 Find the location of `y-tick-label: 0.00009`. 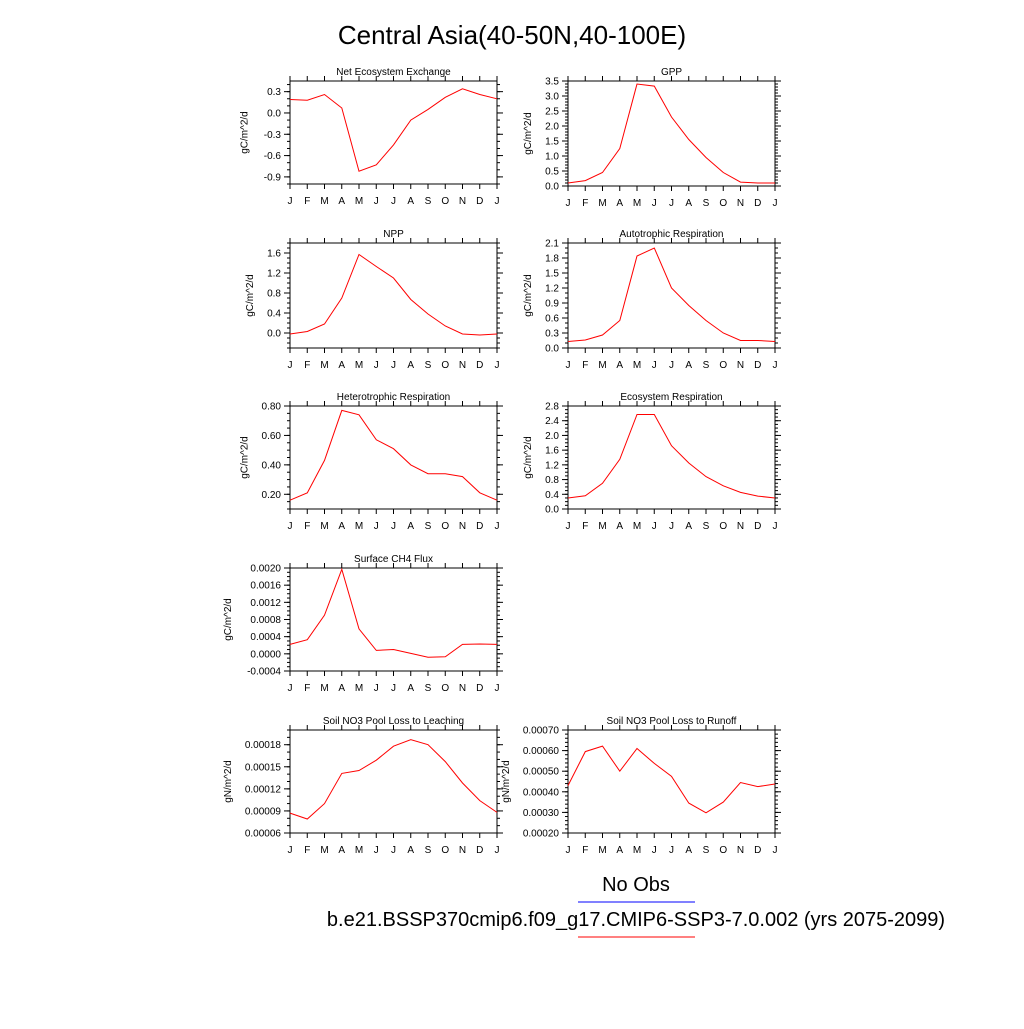

y-tick-label: 0.00009 is located at coordinates (263, 811).